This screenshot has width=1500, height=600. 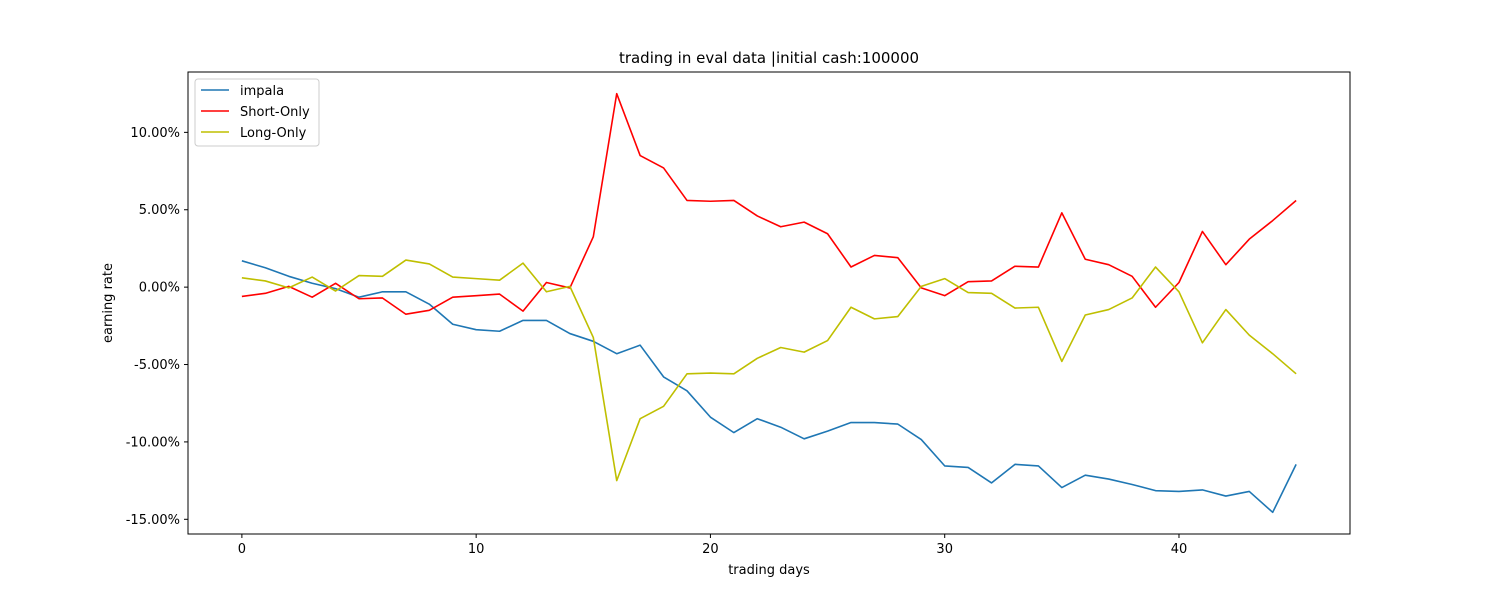 What do you see at coordinates (159, 288) in the screenshot?
I see `y-tick-label: 0.00%` at bounding box center [159, 288].